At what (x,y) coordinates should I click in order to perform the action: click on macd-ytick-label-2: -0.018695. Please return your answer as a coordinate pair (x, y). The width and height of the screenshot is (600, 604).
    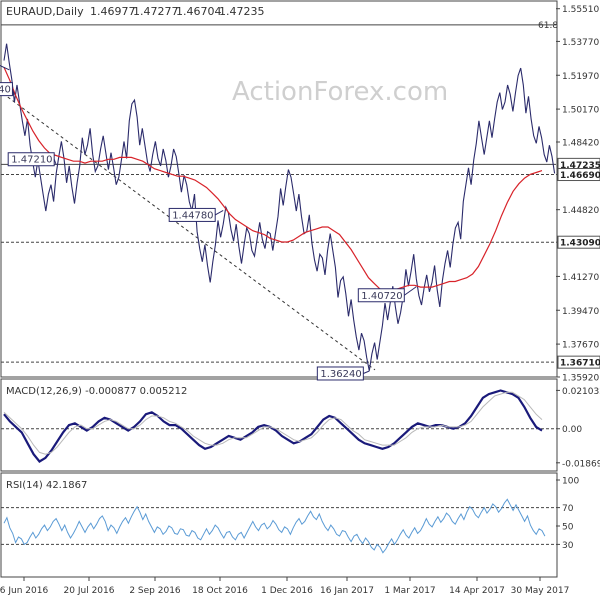
    Looking at the image, I should click on (581, 464).